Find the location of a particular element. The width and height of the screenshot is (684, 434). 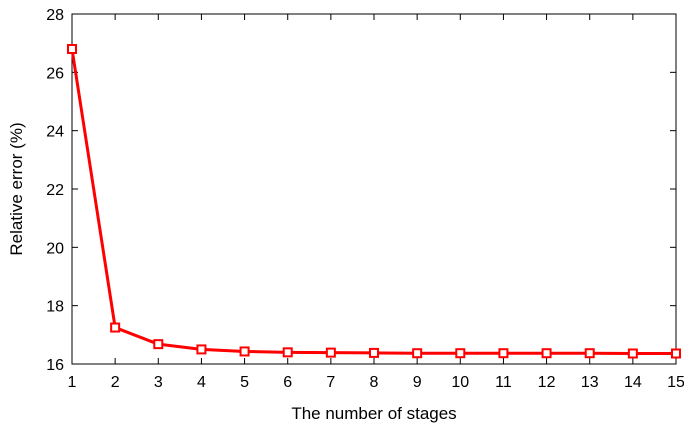

x-tick-label: 5 is located at coordinates (244, 382).